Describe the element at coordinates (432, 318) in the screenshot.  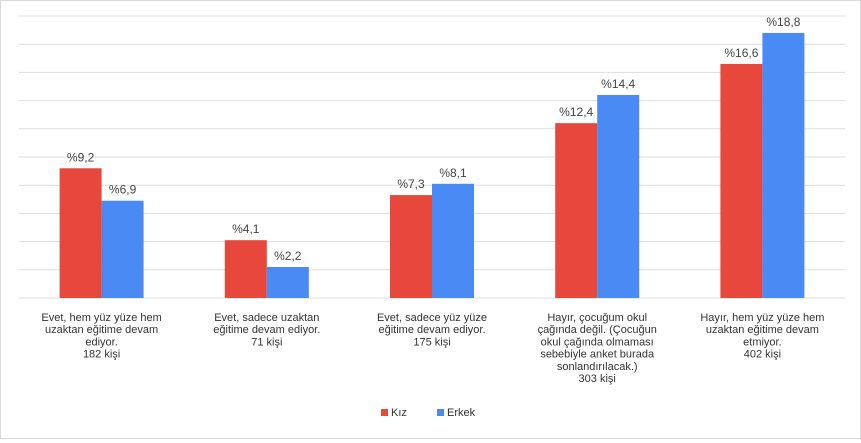
I see `category-label-line: Evet, sadece yüz yüze` at that location.